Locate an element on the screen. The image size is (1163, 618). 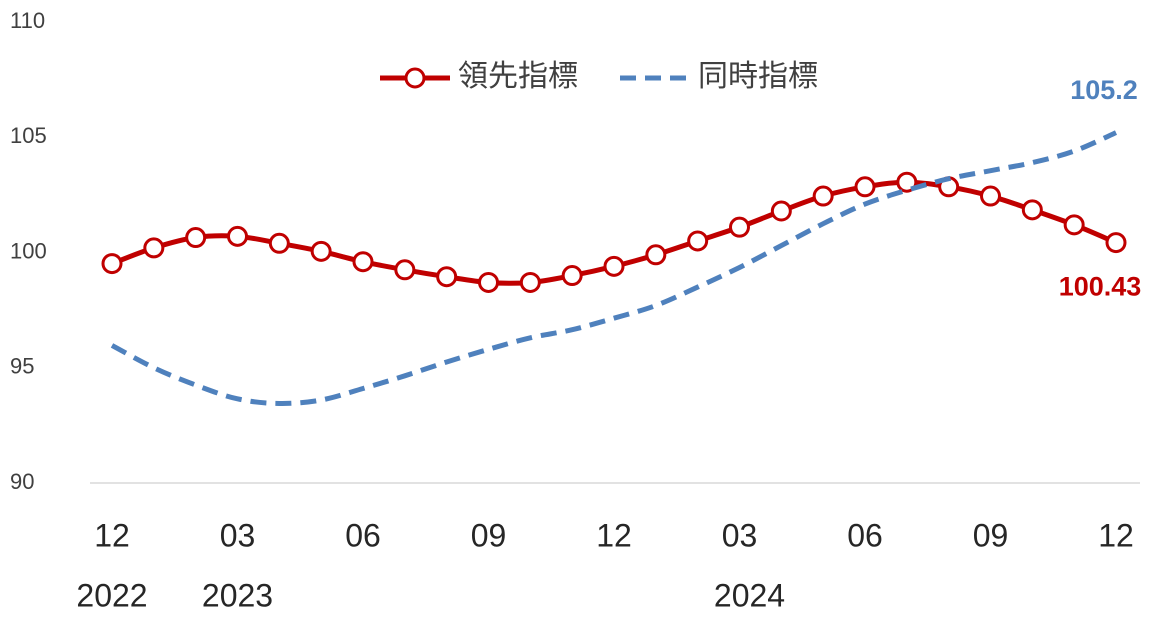
y-tick-label: 100 is located at coordinates (28, 250).